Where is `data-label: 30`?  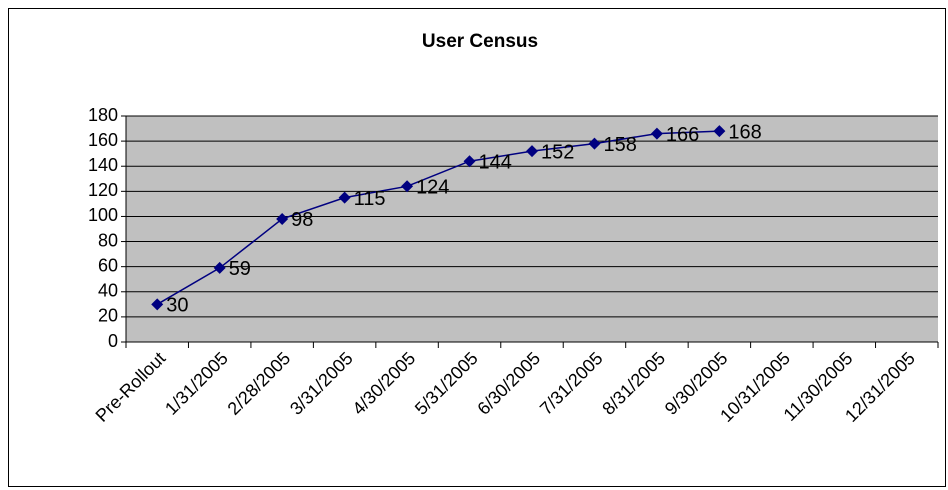
data-label: 30 is located at coordinates (177, 306).